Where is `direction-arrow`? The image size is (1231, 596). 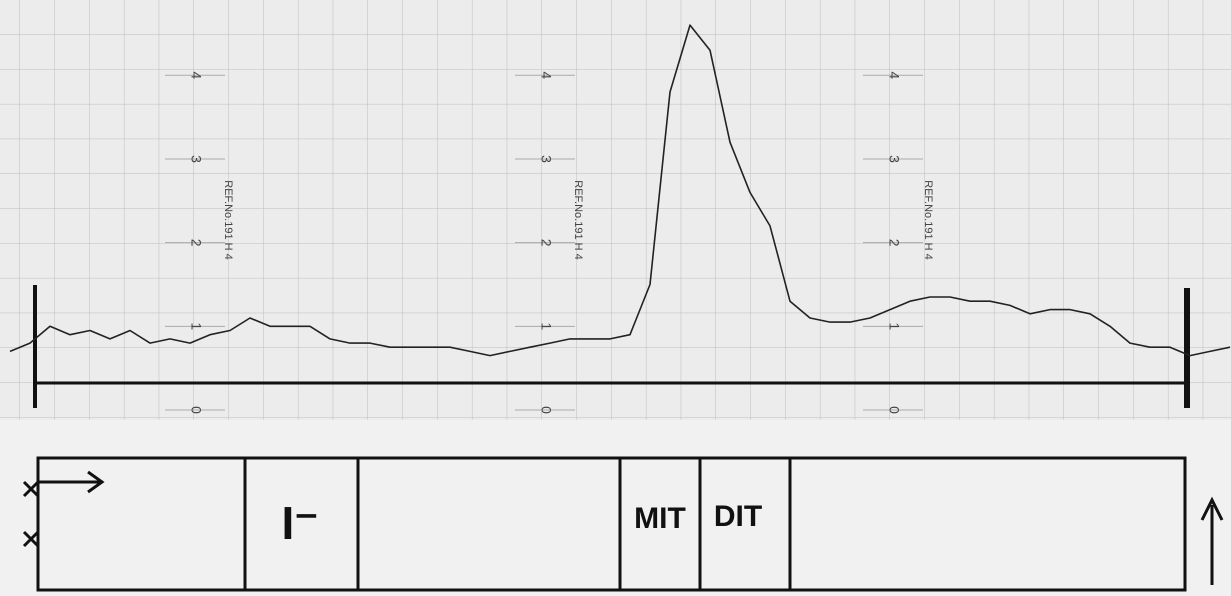
direction-arrow is located at coordinates (71, 482).